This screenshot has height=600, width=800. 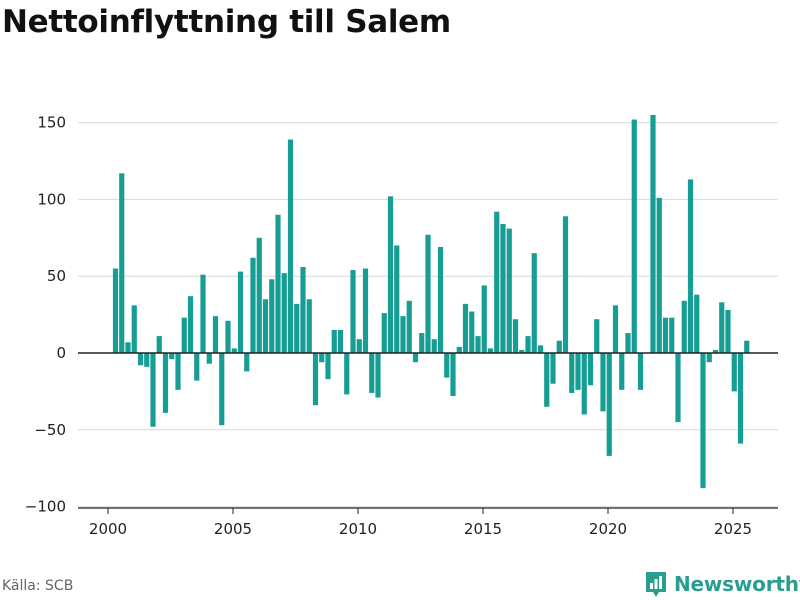 I want to click on x-tick-label: 2025, so click(x=733, y=529).